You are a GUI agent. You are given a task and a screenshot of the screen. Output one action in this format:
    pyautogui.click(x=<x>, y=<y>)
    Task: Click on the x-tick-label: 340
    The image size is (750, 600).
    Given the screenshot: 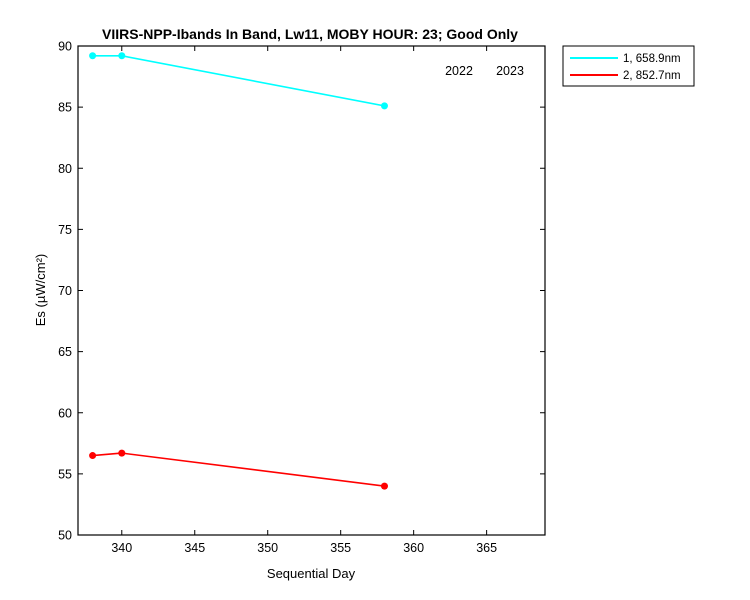 What is the action you would take?
    pyautogui.click(x=121, y=548)
    